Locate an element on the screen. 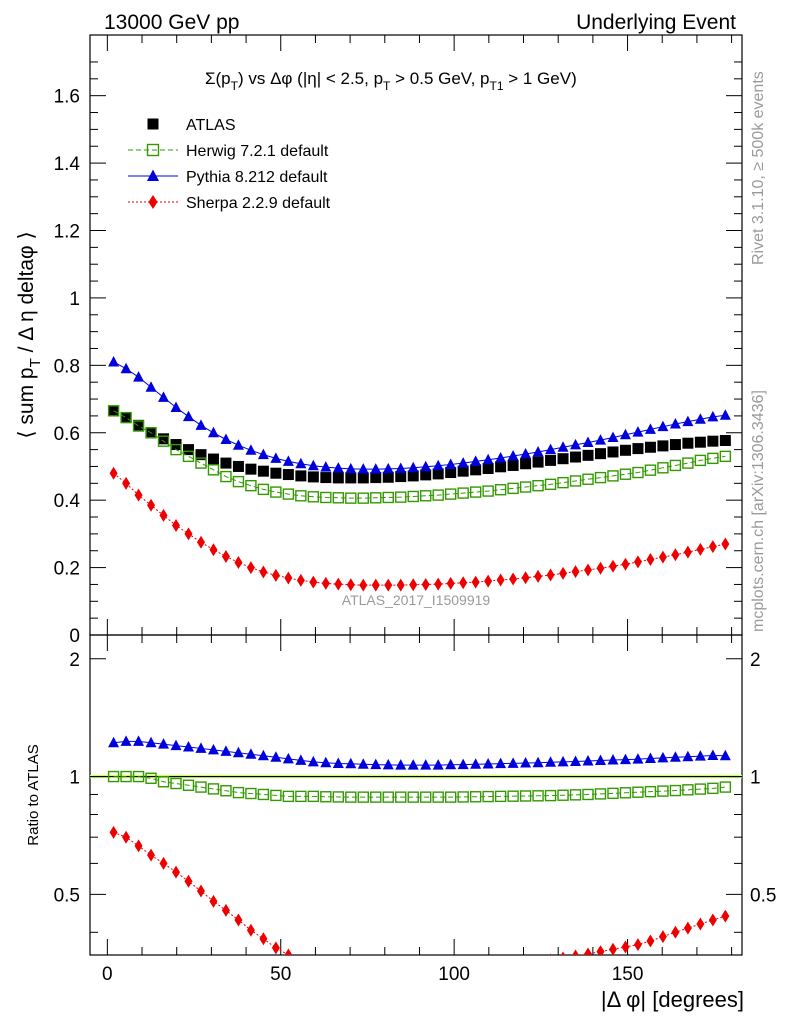 This screenshot has height=1024, width=786. legend-label: Herwig 7.2.1 default is located at coordinates (257, 151).